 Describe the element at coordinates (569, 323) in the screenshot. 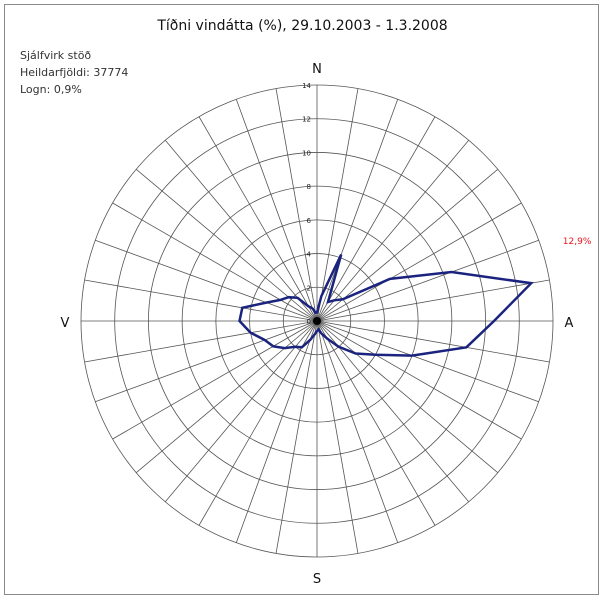

I see `direction-label-a: A` at that location.